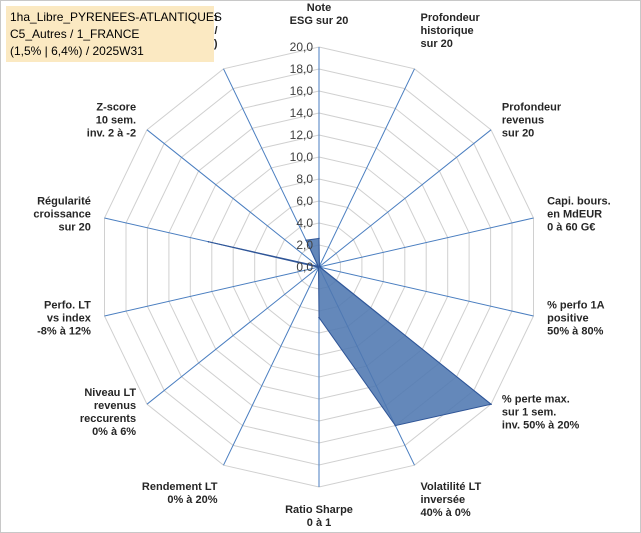  I want to click on axis-label-9: Rendement LT 0% à 20%, so click(180, 493).